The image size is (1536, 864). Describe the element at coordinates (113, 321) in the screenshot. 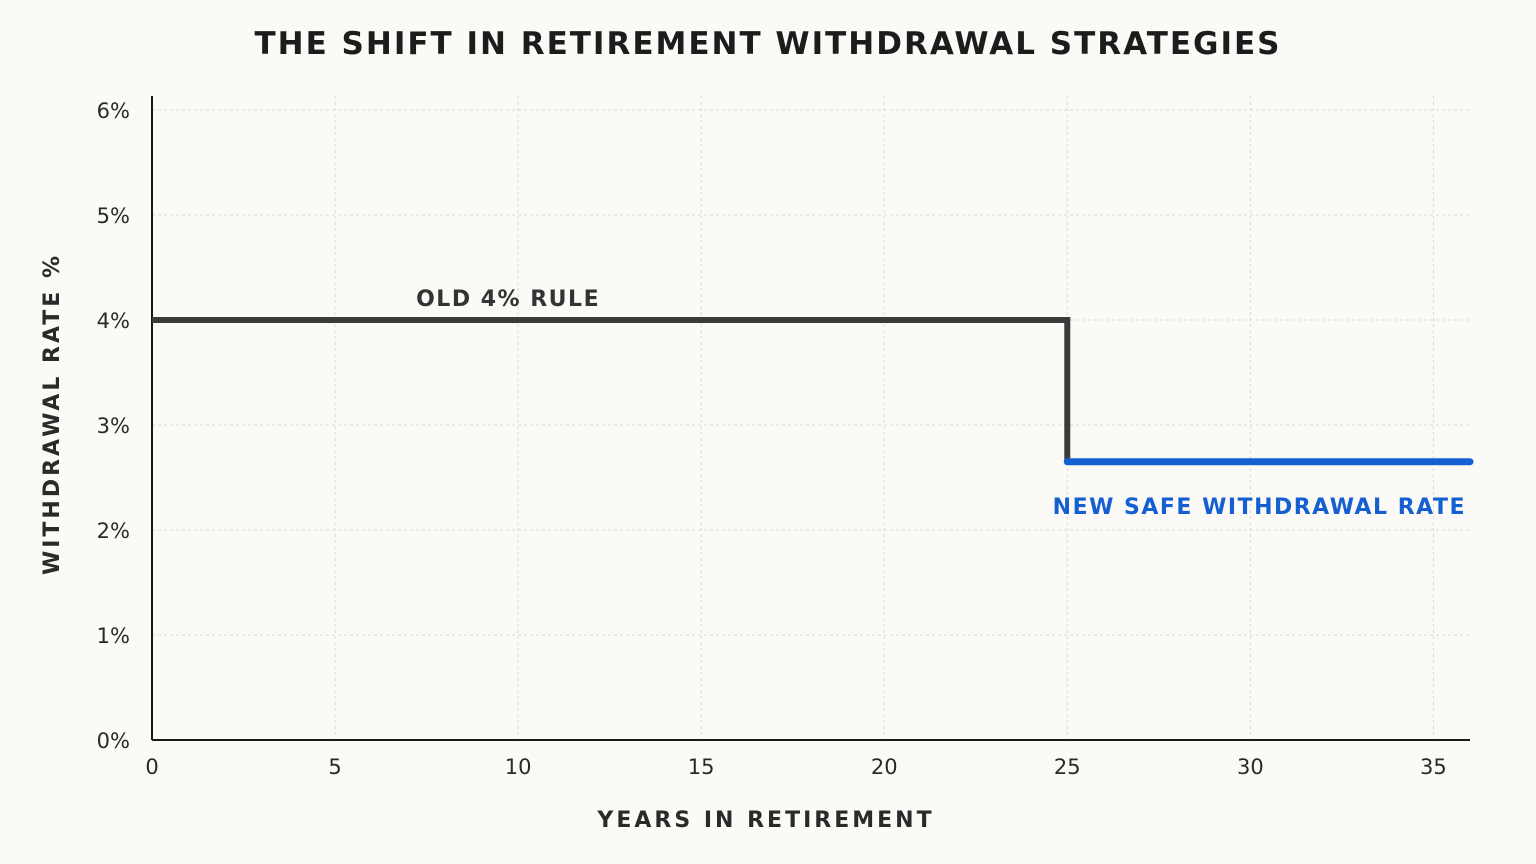

I see `y-tick-label: 4%` at that location.